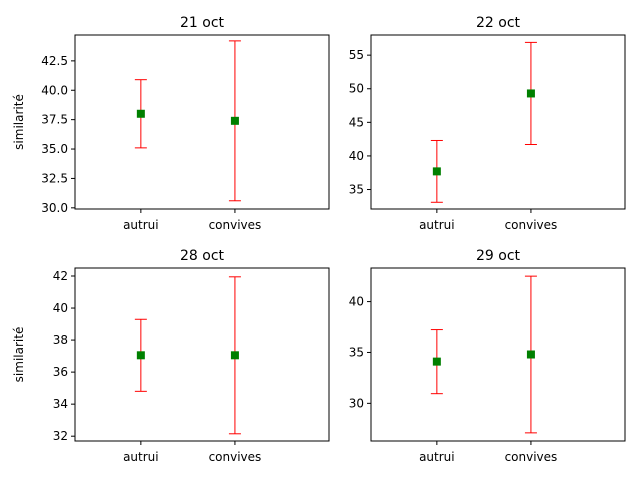 The width and height of the screenshot is (640, 480). What do you see at coordinates (202, 256) in the screenshot?
I see `subplot-title: 28 oct` at bounding box center [202, 256].